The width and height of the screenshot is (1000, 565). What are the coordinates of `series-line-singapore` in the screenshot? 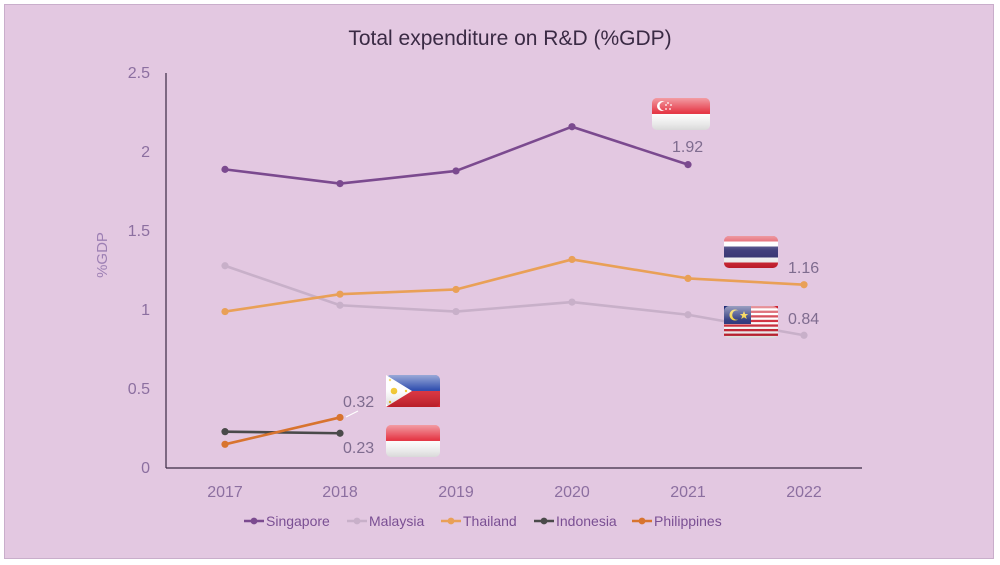 It's located at (456, 155).